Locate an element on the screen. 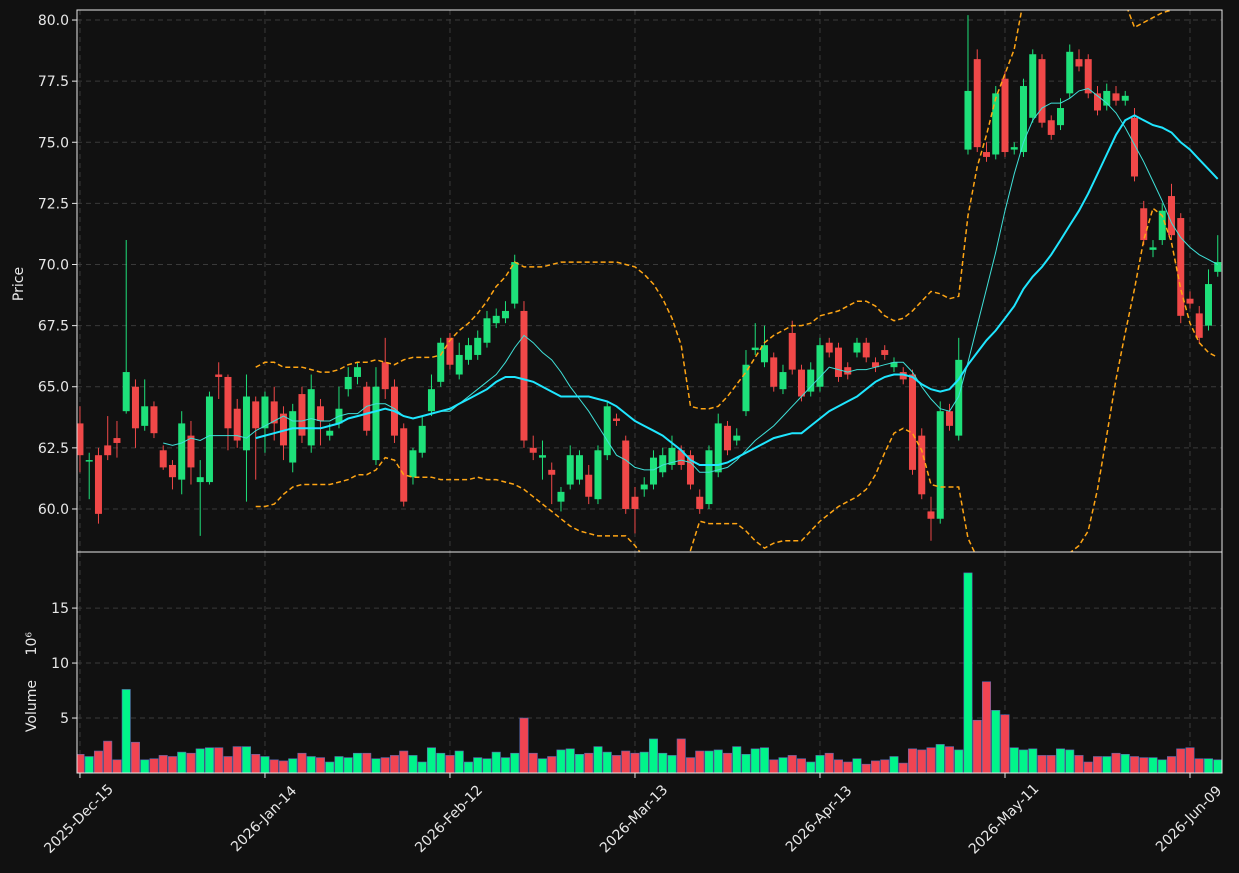 This screenshot has width=1239, height=873. price-axis-label: Price is located at coordinates (19, 284).